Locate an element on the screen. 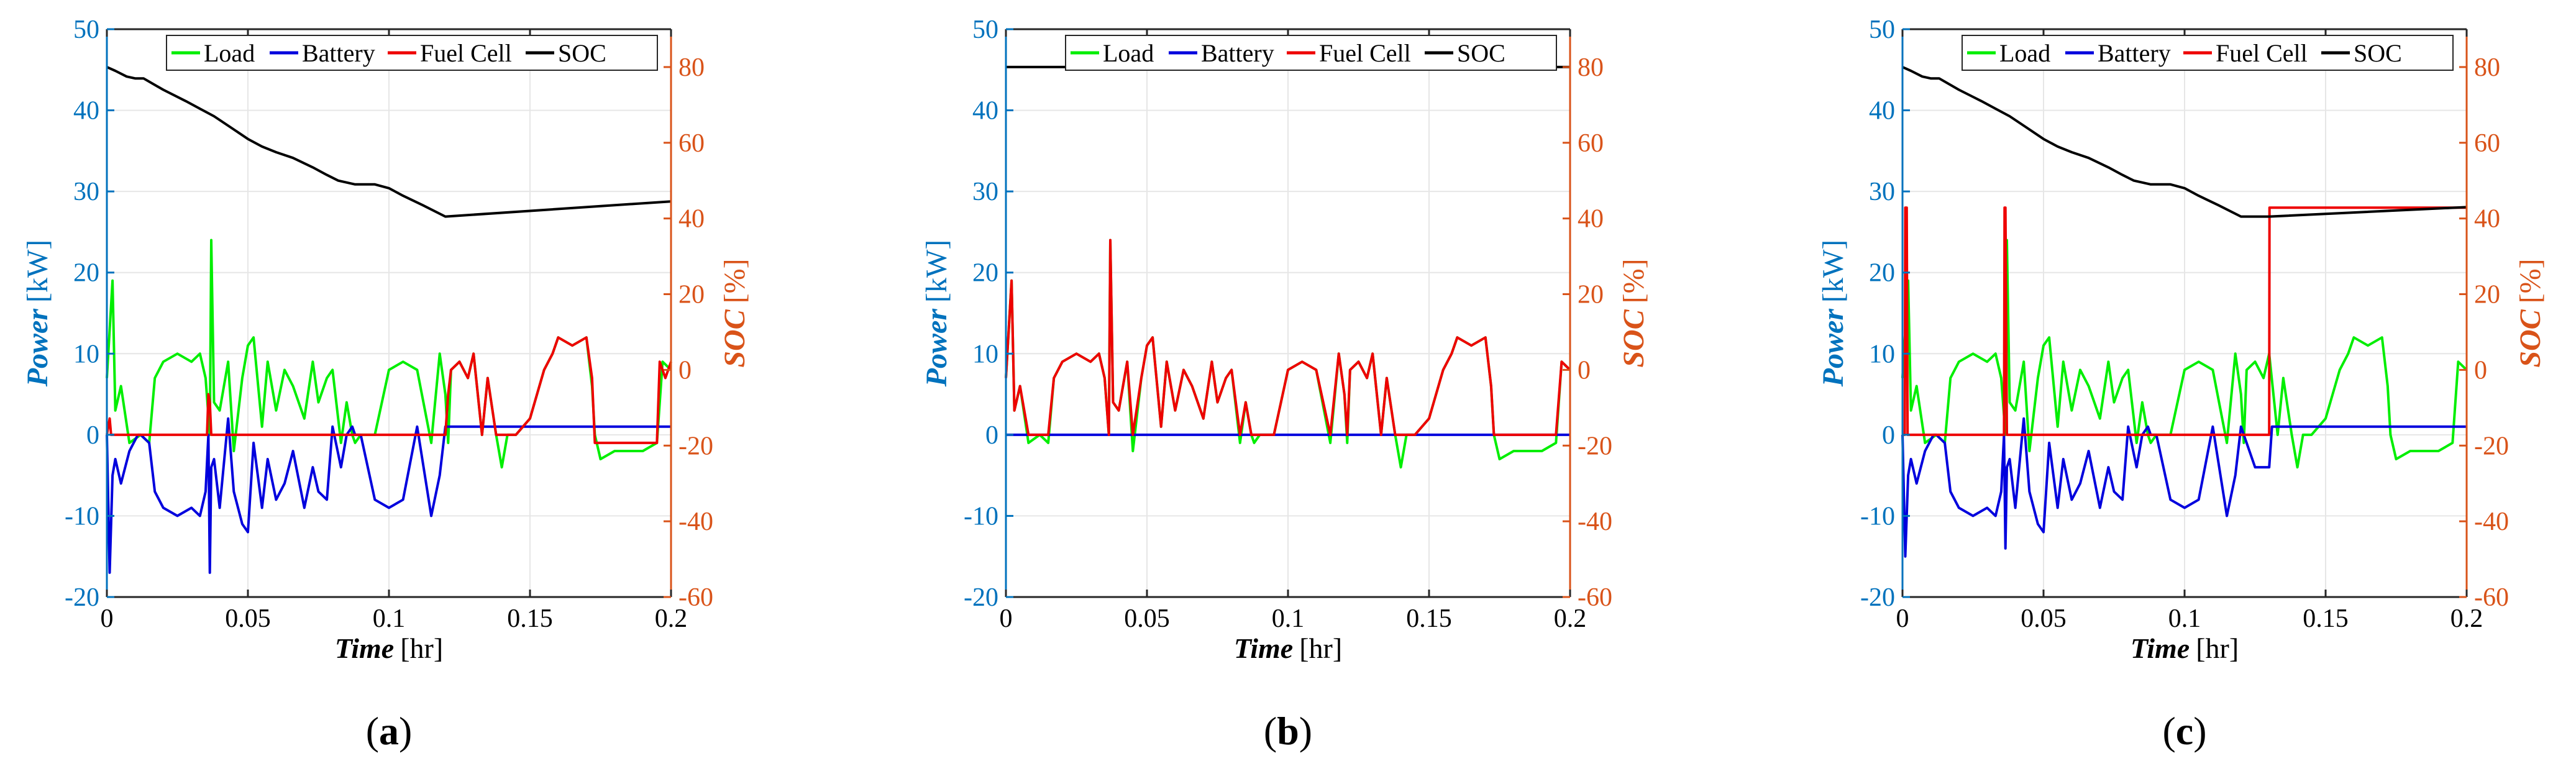 Image resolution: width=2576 pixels, height=766 pixels. panel-label: (b) is located at coordinates (1288, 731).